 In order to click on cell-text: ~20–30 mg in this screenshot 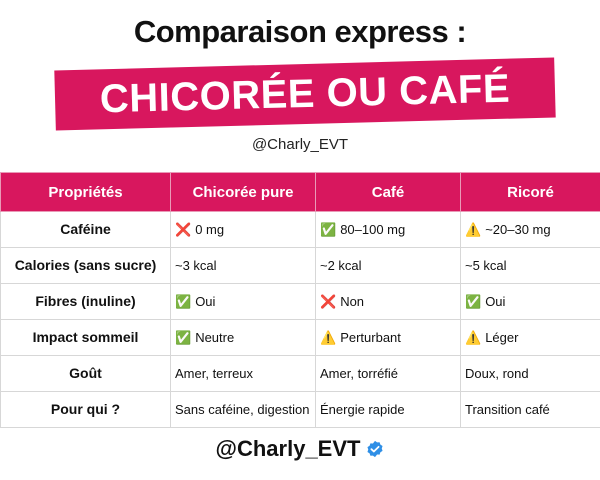, I will do `click(518, 229)`.